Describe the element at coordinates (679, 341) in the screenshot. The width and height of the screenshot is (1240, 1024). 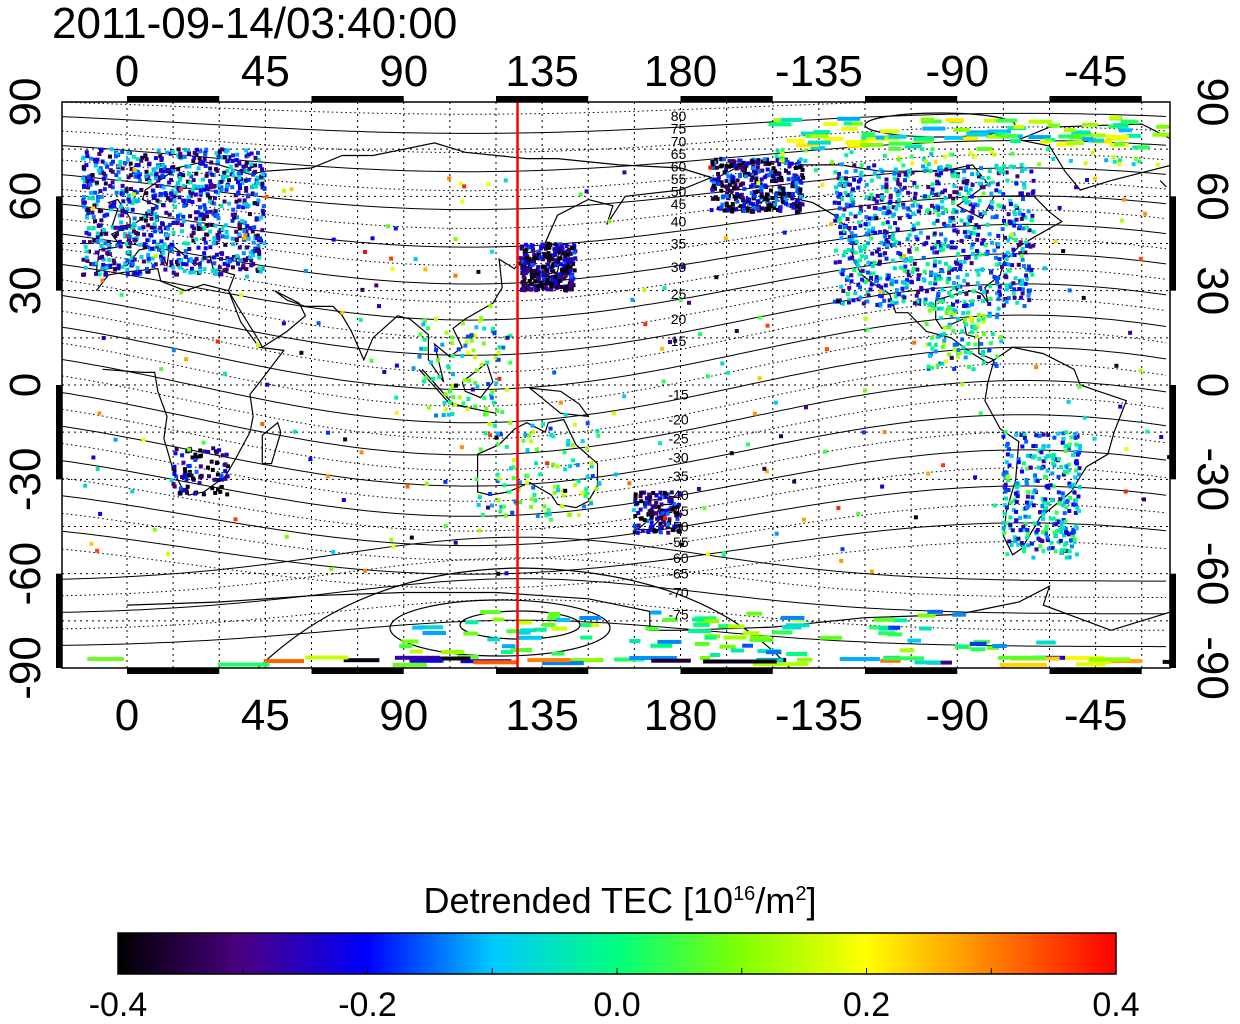
I see `contour-label: 15` at that location.